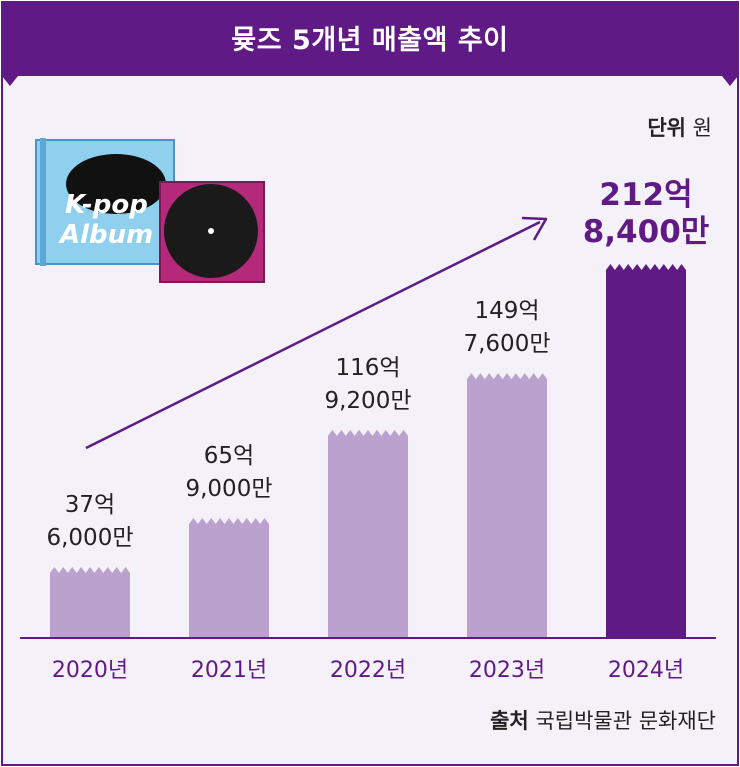 This screenshot has height=767, width=740. I want to click on x-axis-ticks: 2020년 2021년 2022년 2023년 2024년, so click(368, 670).